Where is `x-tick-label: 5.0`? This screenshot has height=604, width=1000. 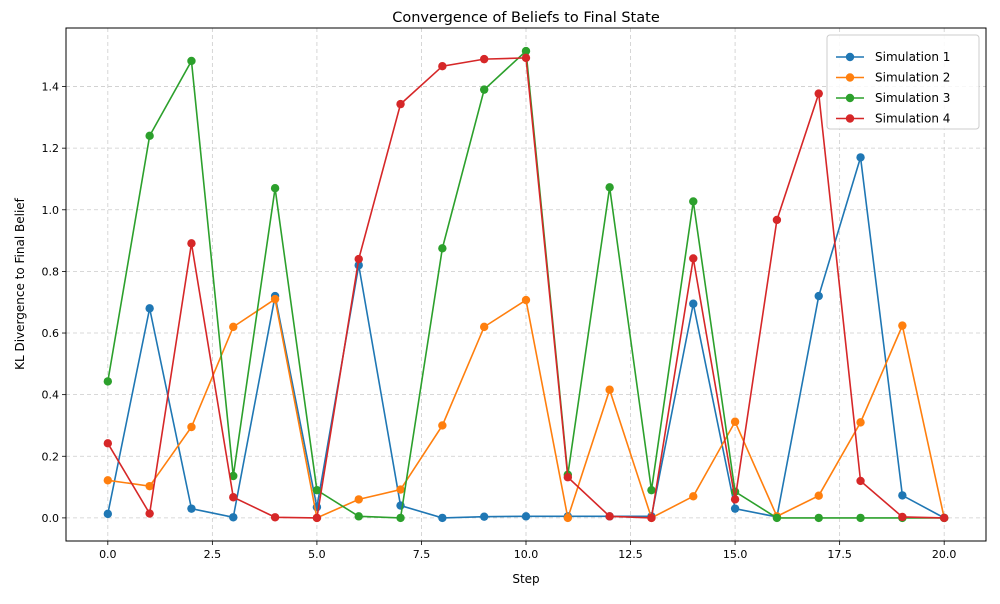
x-tick-label: 5.0 is located at coordinates (317, 554).